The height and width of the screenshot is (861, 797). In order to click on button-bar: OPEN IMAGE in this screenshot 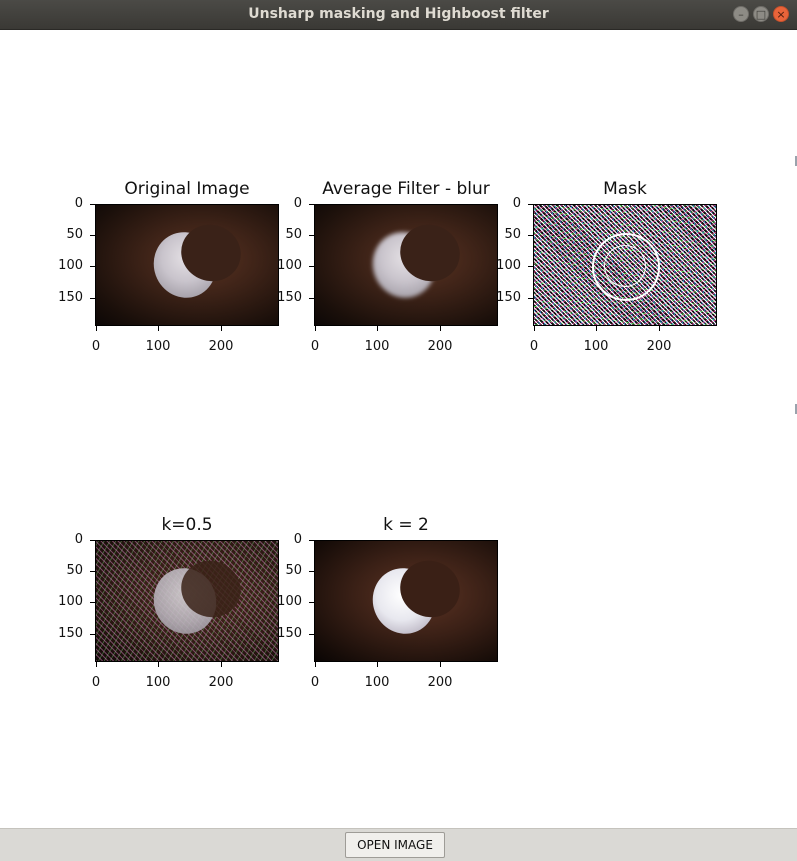, I will do `click(398, 844)`.